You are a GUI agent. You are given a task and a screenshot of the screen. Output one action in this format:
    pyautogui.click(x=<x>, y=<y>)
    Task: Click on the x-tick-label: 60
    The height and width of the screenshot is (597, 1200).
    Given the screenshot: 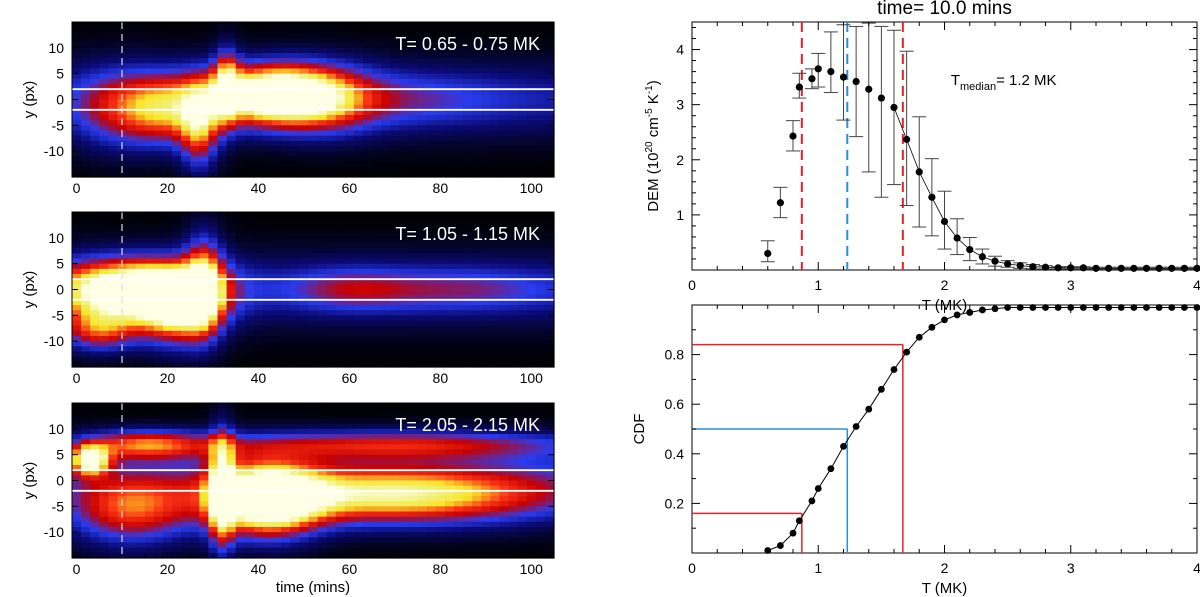 What is the action you would take?
    pyautogui.click(x=350, y=188)
    